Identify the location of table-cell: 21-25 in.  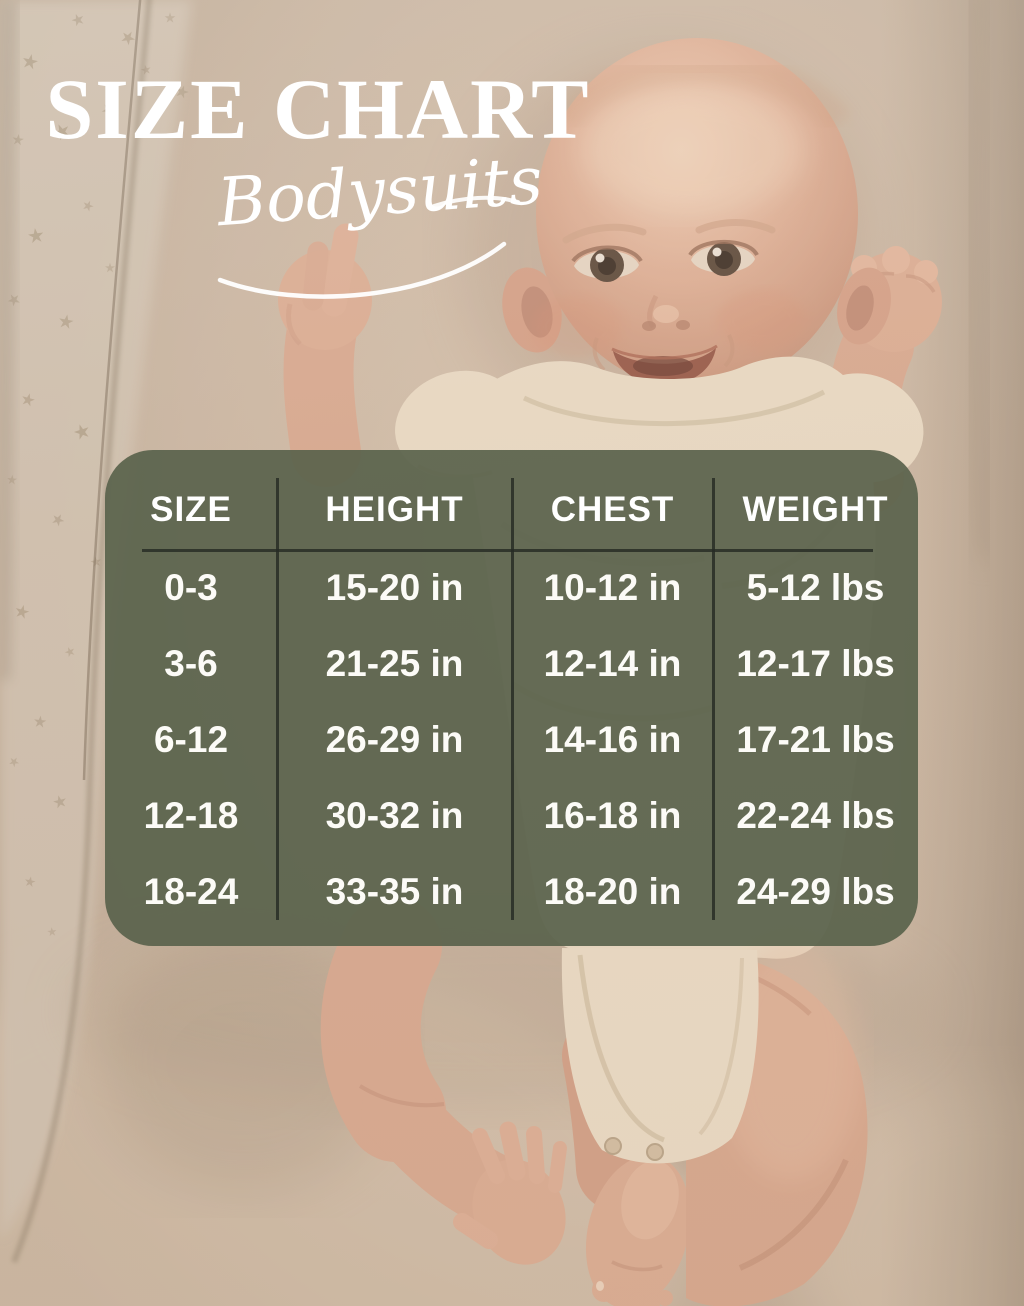
(394, 663).